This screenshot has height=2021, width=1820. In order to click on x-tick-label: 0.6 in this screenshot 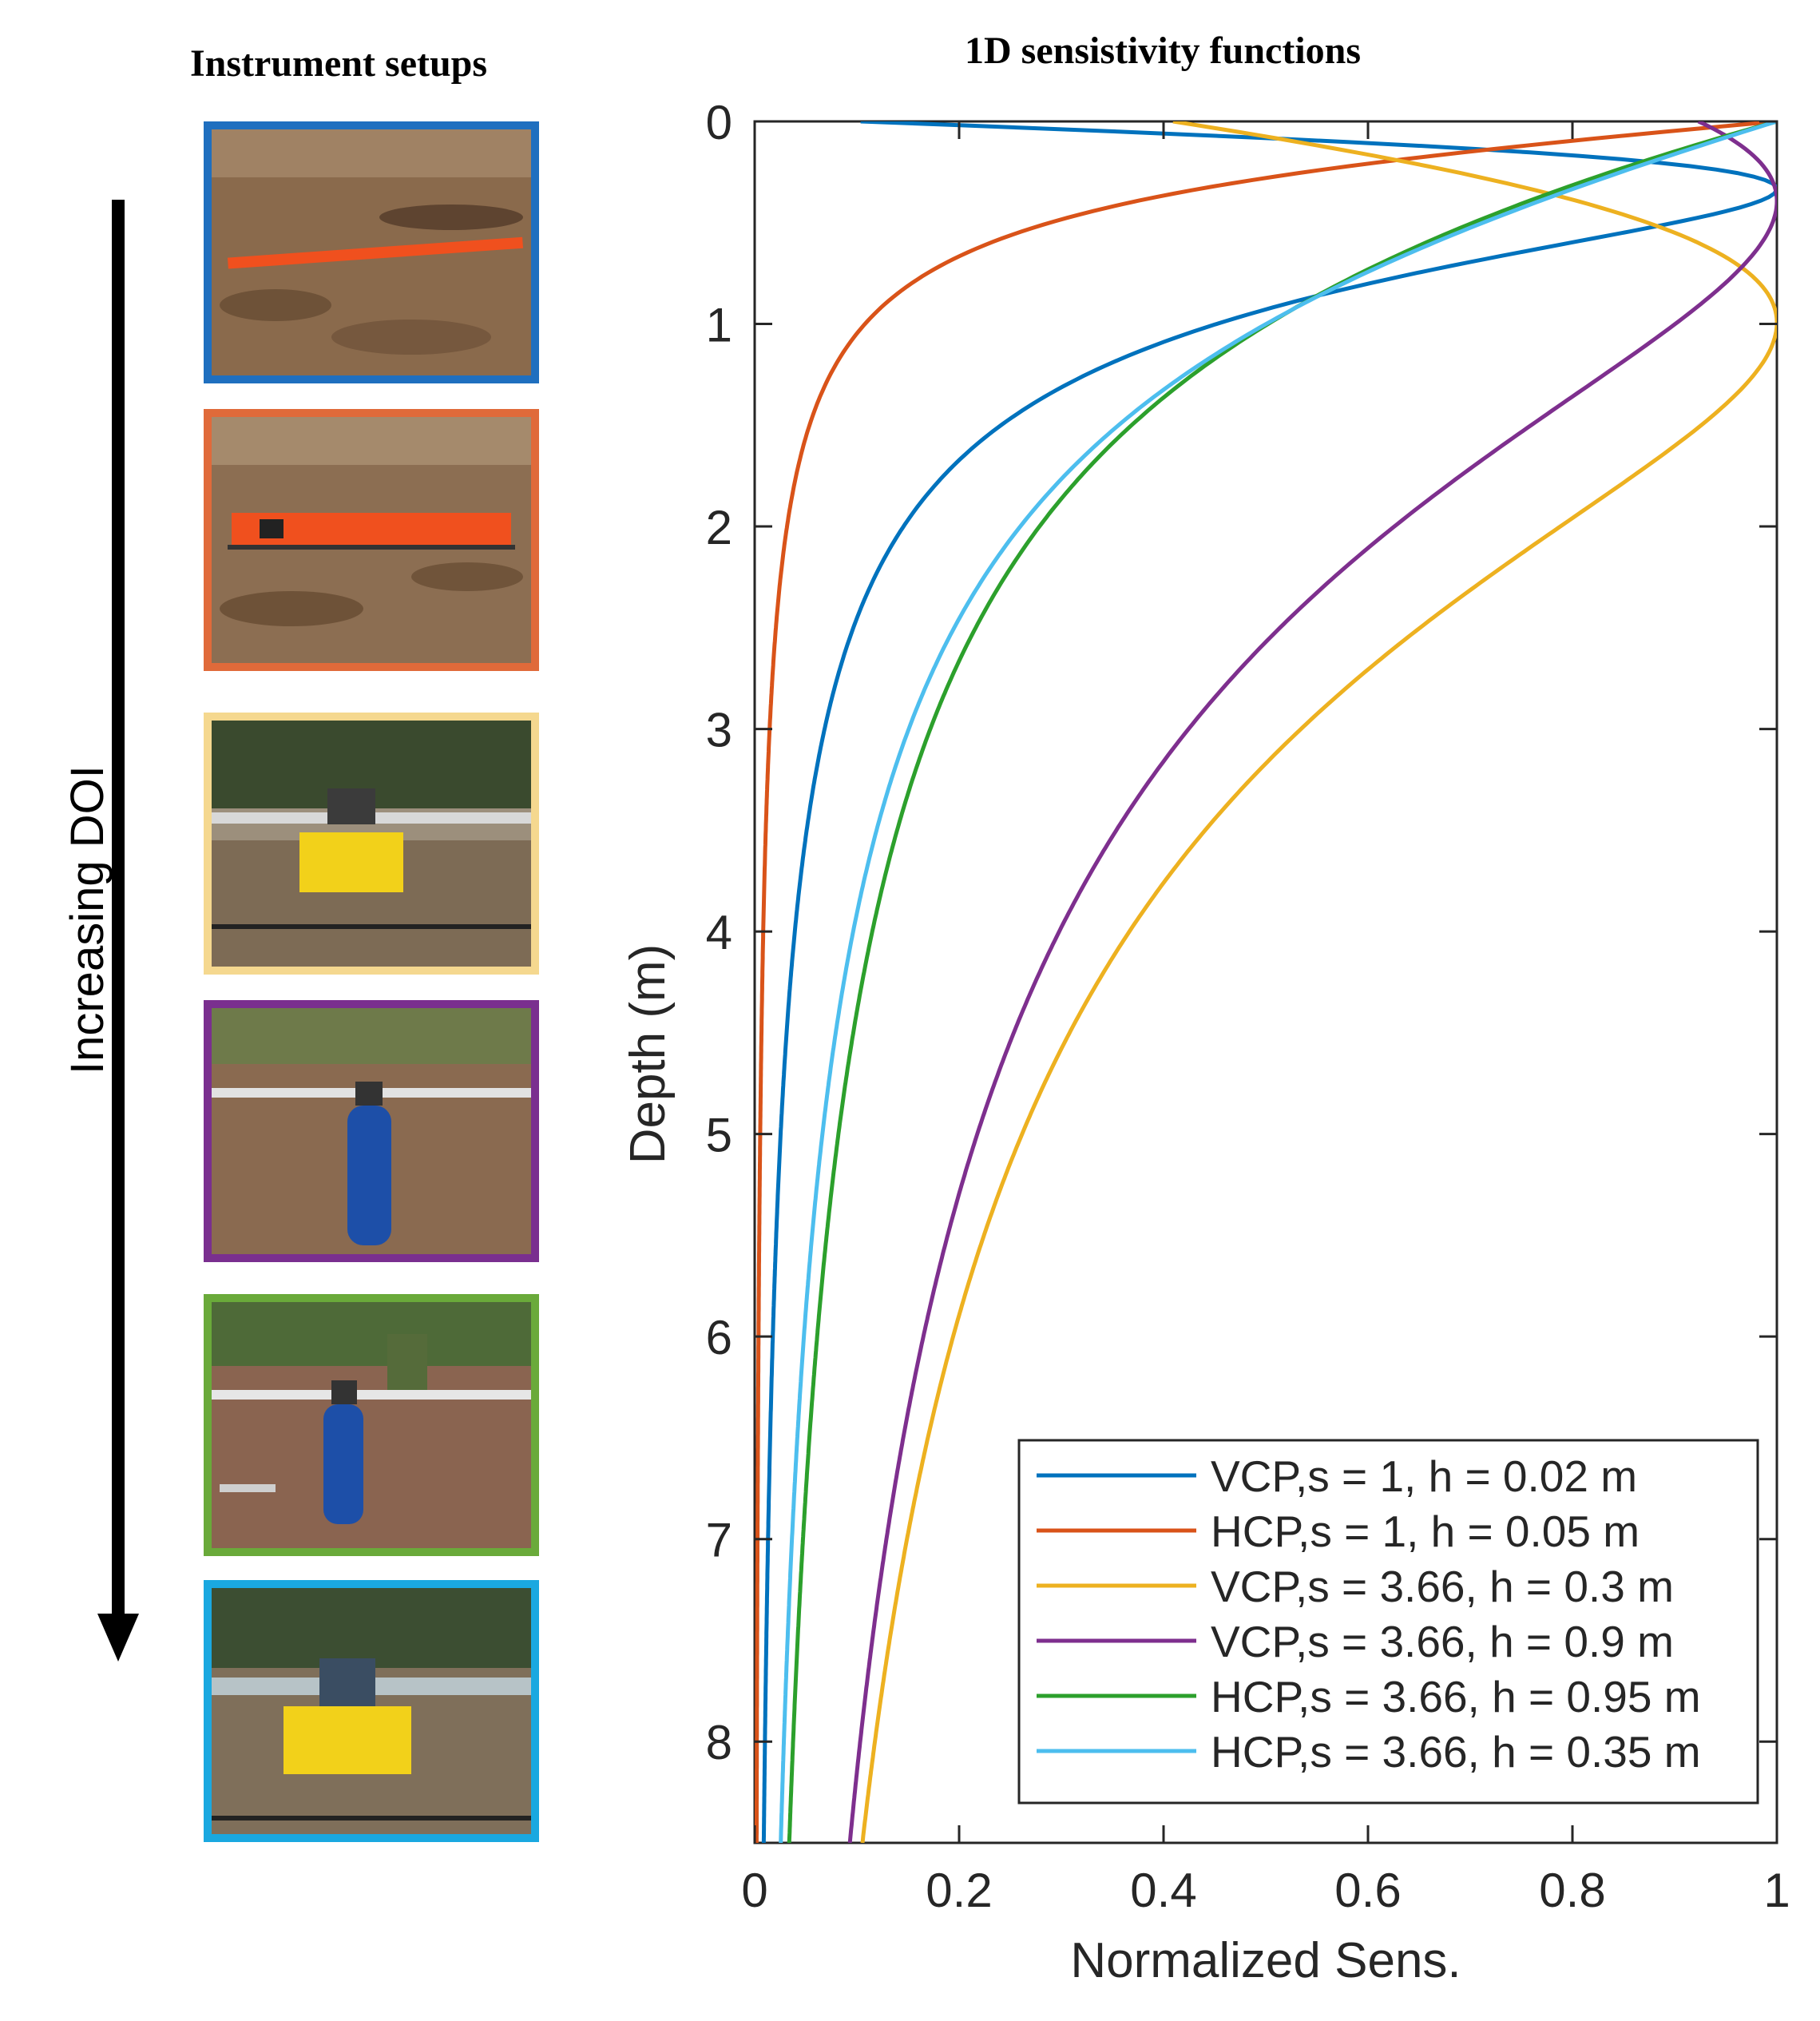, I will do `click(1367, 1890)`.